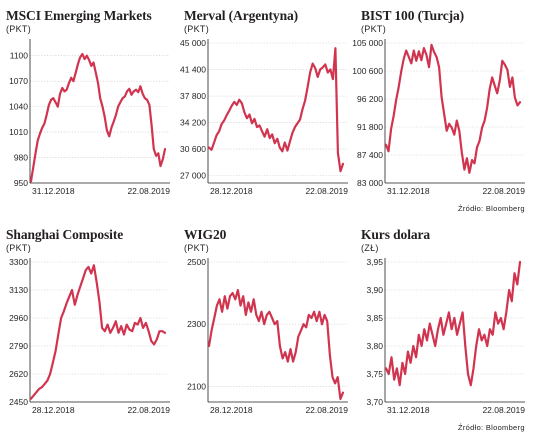 Image resolution: width=536 pixels, height=443 pixels. What do you see at coordinates (413, 15) in the screenshot?
I see `chart-title: BIST 100 (Turcja)` at bounding box center [413, 15].